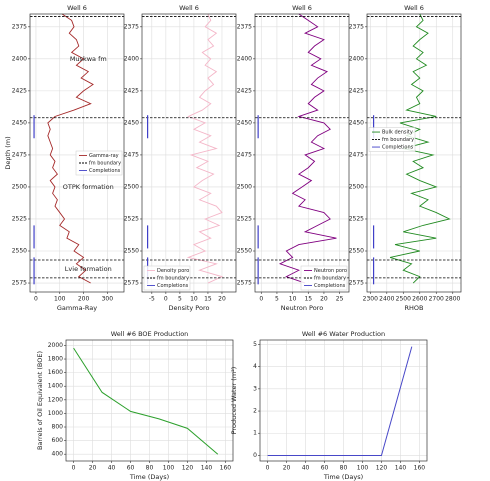 The height and width of the screenshot is (481, 490). Describe the element at coordinates (88, 269) in the screenshot. I see `annotation: Lvie formation` at that location.